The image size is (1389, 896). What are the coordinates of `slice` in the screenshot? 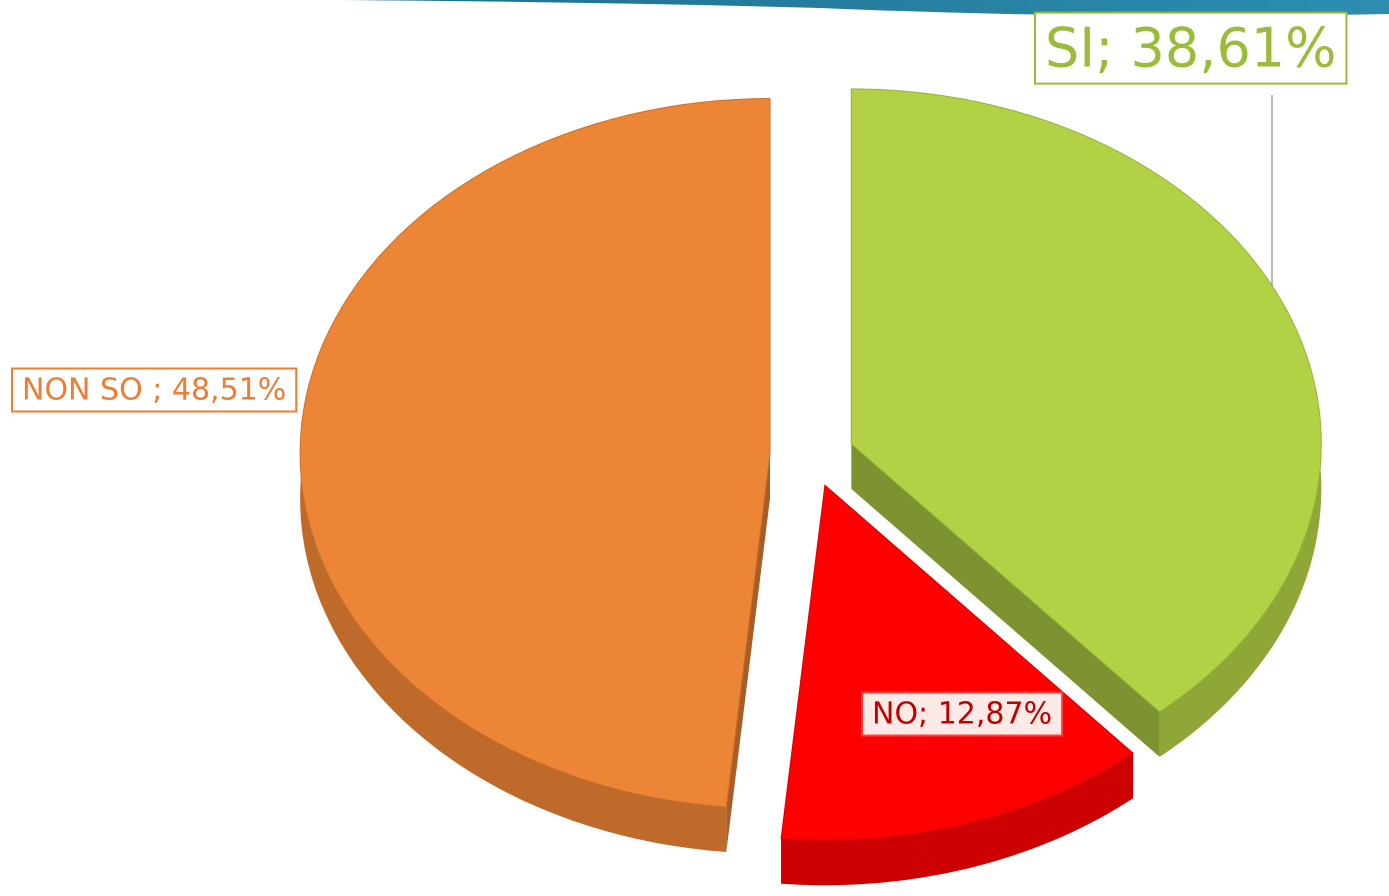 It's located at (957, 662).